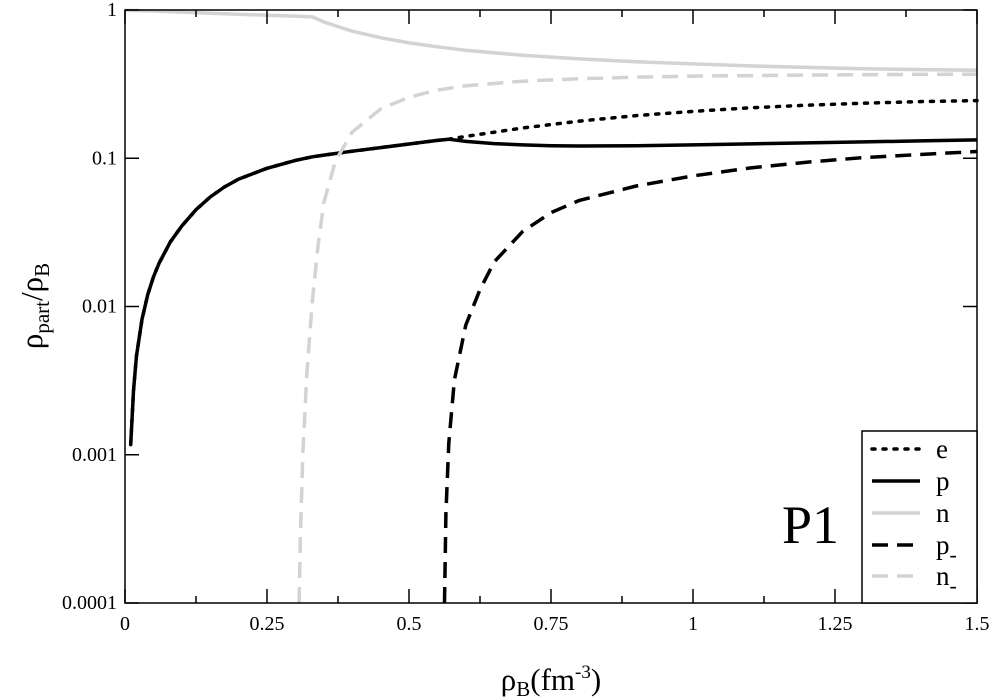 This screenshot has width=995, height=700. I want to click on x-tick-label: 0.5, so click(409, 624).